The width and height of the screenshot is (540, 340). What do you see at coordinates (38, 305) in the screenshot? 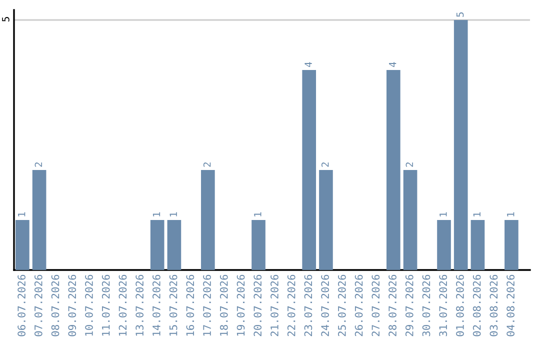
I see `x-tick-label: 07.07.2026` at bounding box center [38, 305].